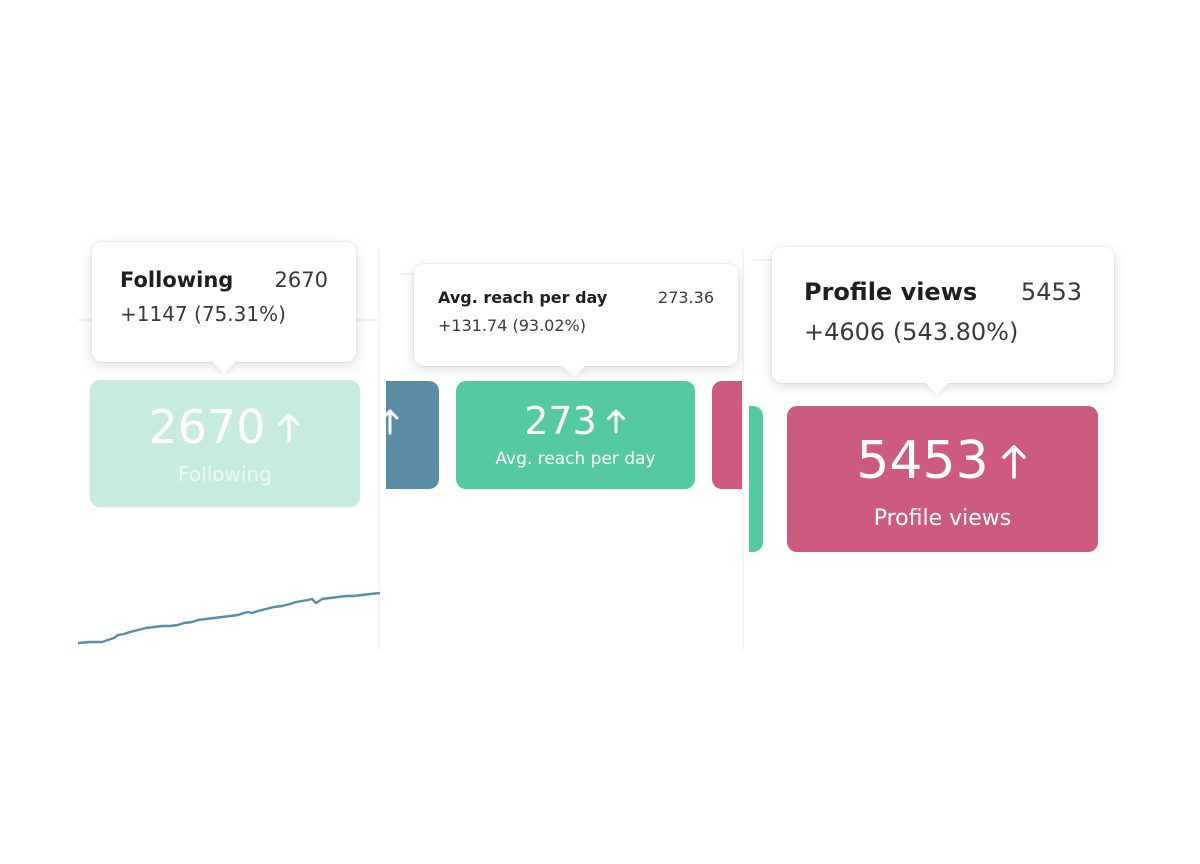 Image resolution: width=1200 pixels, height=864 pixels. What do you see at coordinates (911, 332) in the screenshot?
I see `tooltip-metric-delta: +4606 (543.80%)` at bounding box center [911, 332].